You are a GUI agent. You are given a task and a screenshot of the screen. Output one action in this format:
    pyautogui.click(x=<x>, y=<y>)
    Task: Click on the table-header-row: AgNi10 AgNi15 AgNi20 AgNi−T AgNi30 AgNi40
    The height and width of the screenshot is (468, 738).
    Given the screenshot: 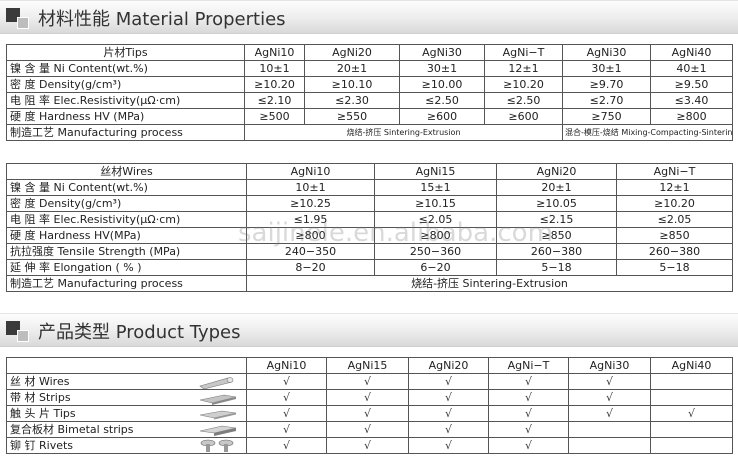 What is the action you would take?
    pyautogui.click(x=369, y=365)
    